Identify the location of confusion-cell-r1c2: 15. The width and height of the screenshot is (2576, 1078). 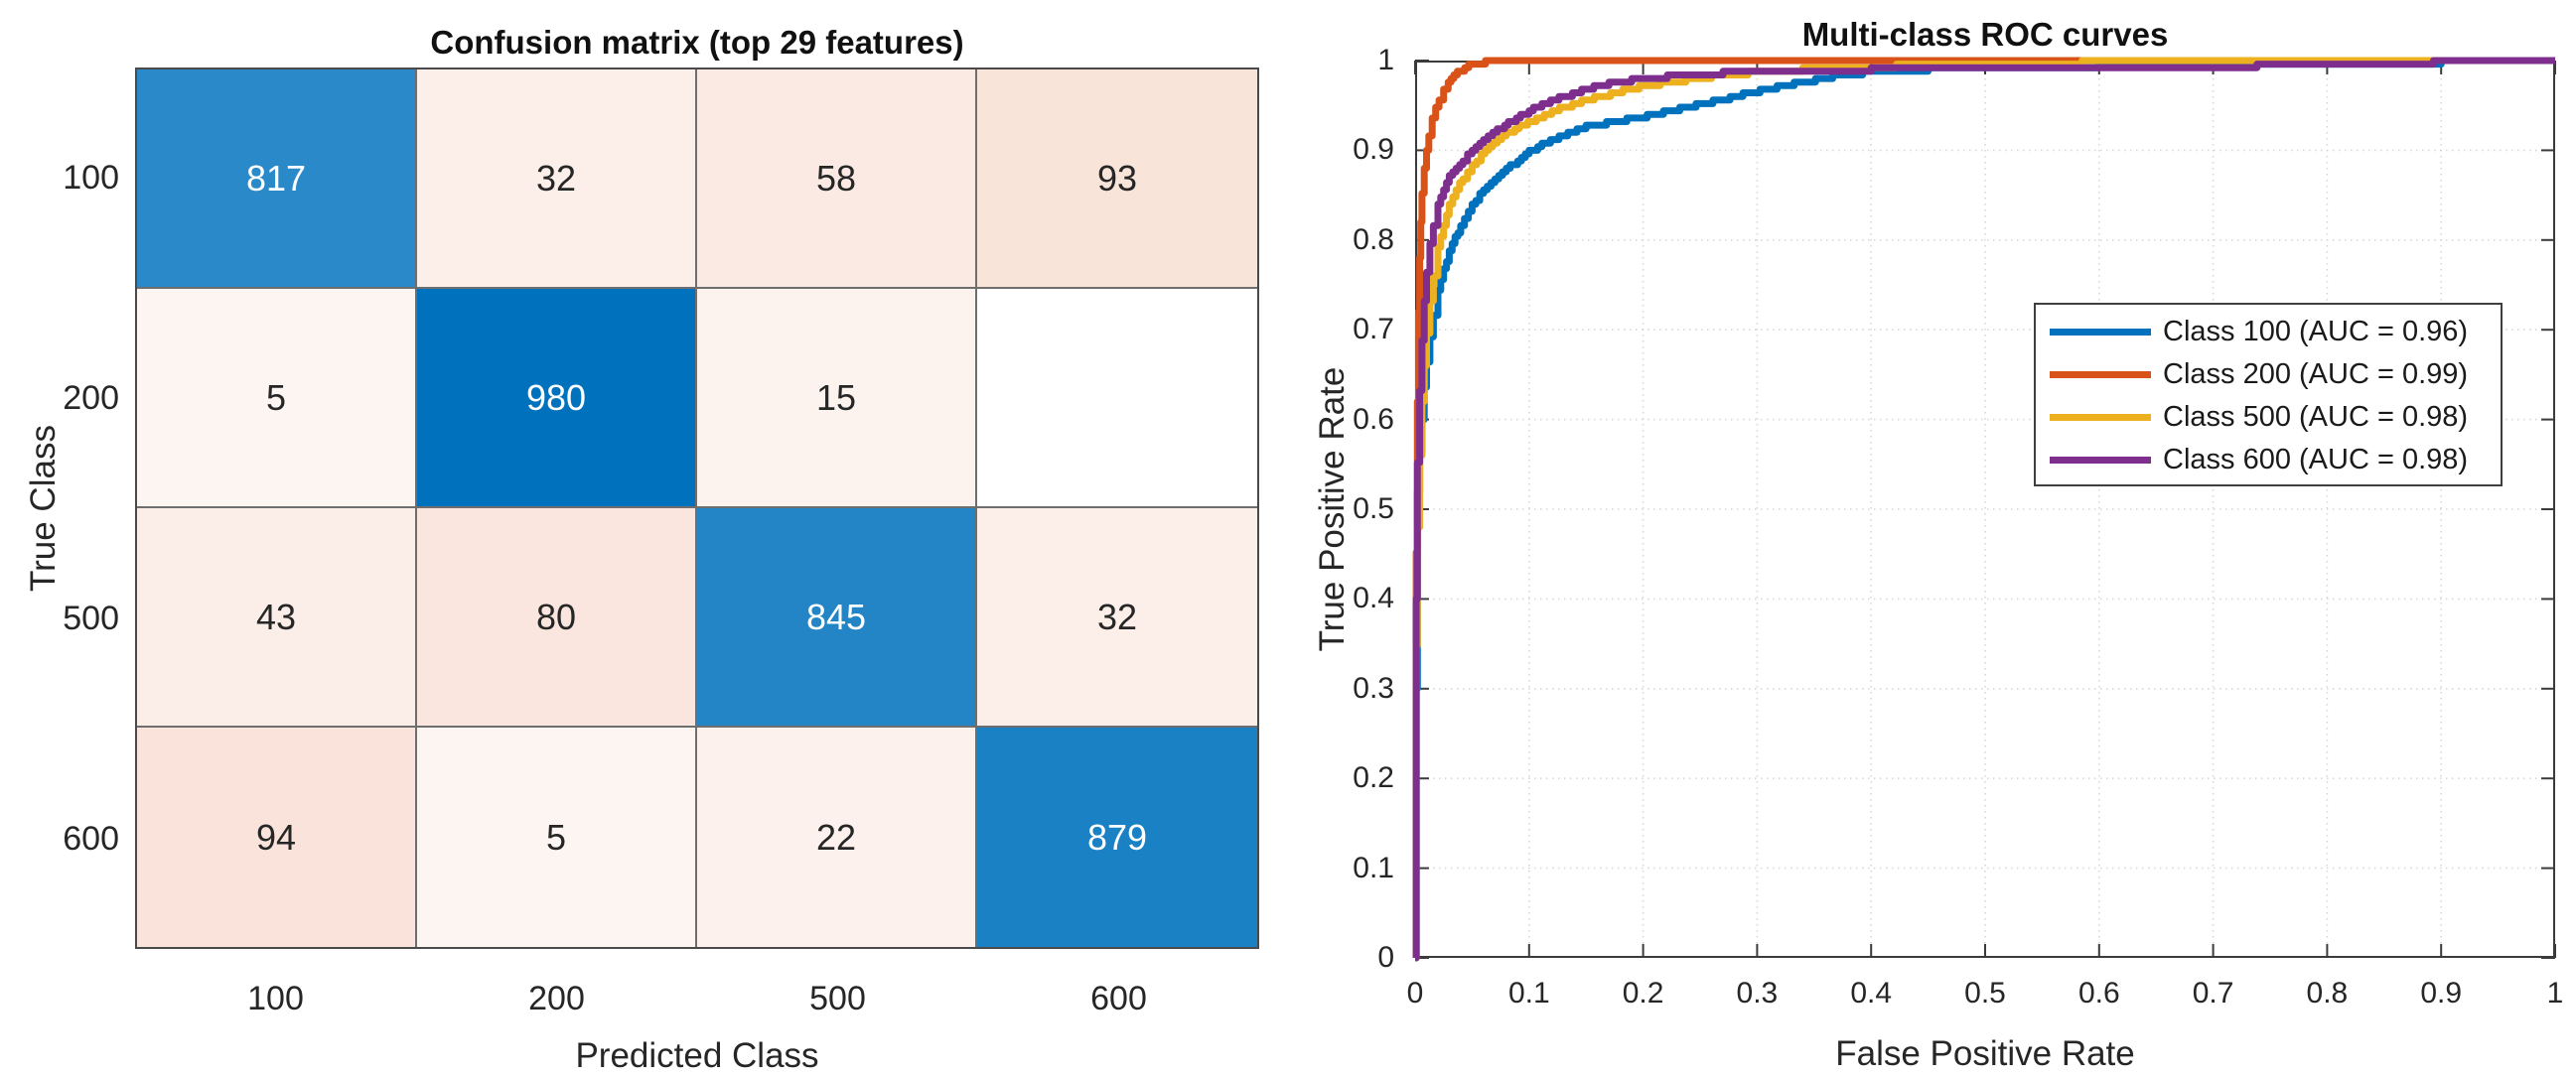
(837, 398).